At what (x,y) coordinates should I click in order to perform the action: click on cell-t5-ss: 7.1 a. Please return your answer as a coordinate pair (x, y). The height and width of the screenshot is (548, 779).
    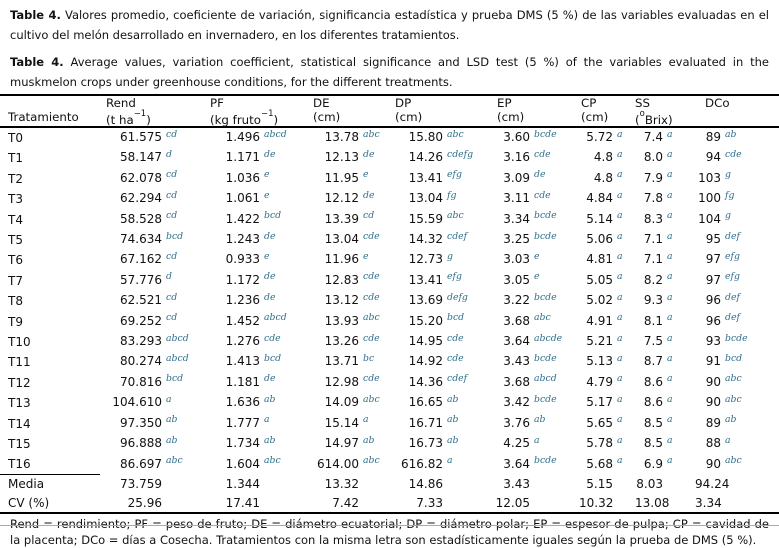
    Looking at the image, I should click on (665, 240).